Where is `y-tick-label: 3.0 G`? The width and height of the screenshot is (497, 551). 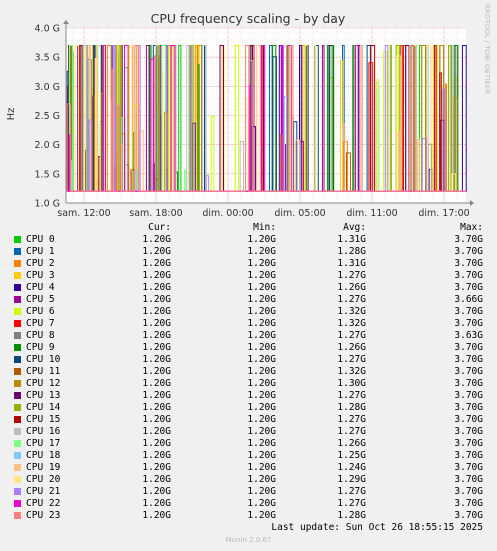 y-tick-label: 3.0 G is located at coordinates (48, 87).